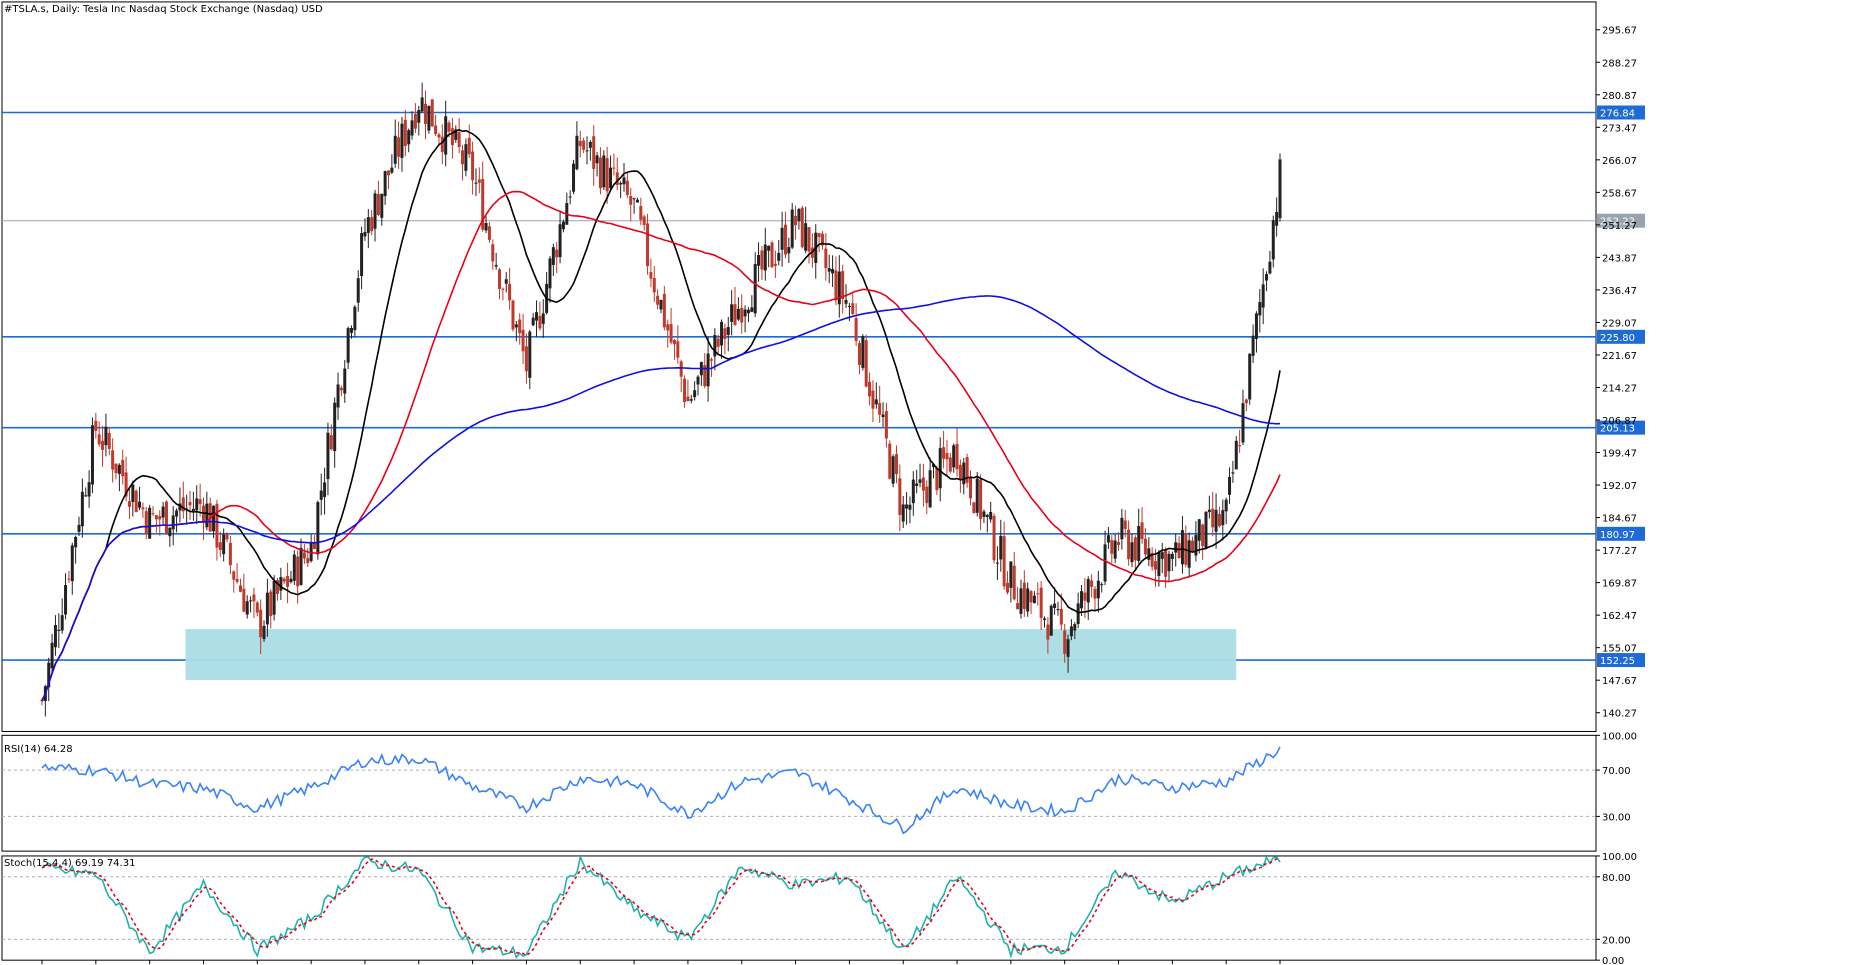  What do you see at coordinates (1619, 454) in the screenshot?
I see `price-tick-label: 199.47` at bounding box center [1619, 454].